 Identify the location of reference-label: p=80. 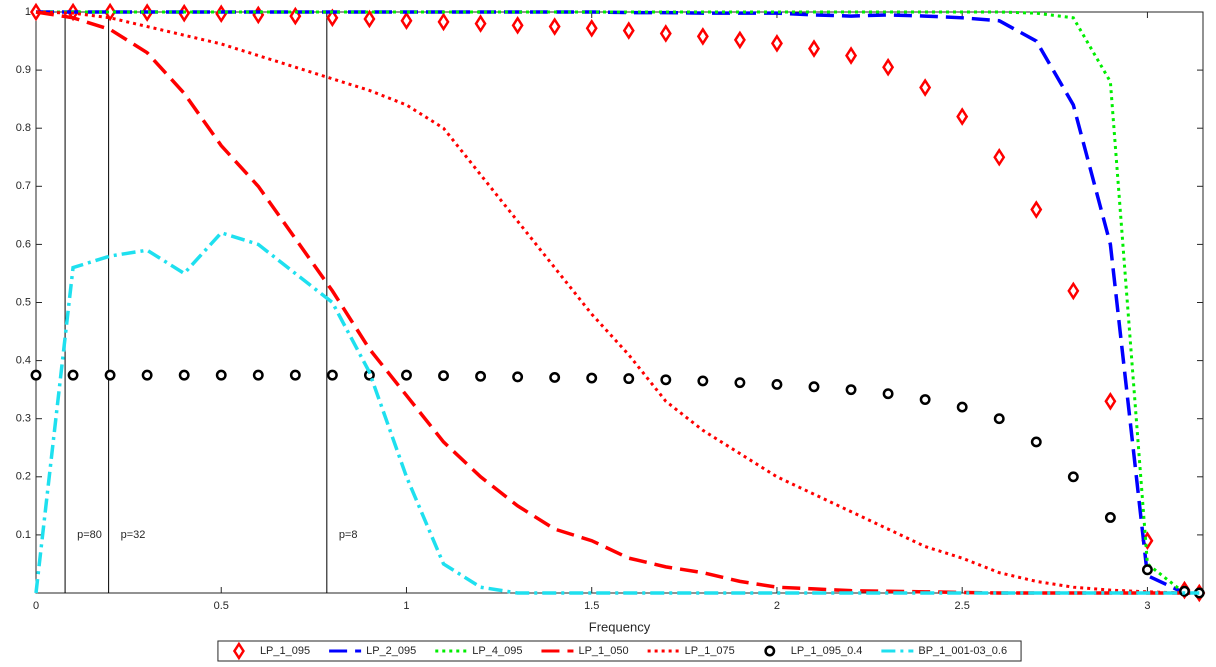
(89, 535).